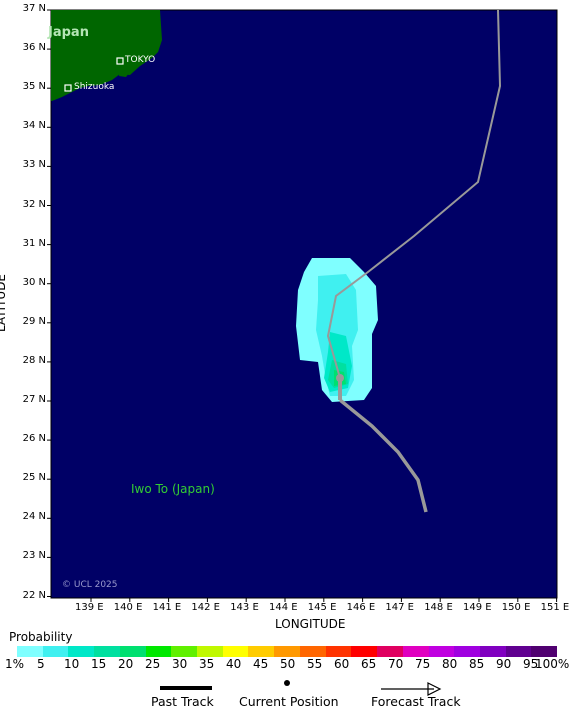  What do you see at coordinates (342, 664) in the screenshot?
I see `legend-stop-label: 60` at bounding box center [342, 664].